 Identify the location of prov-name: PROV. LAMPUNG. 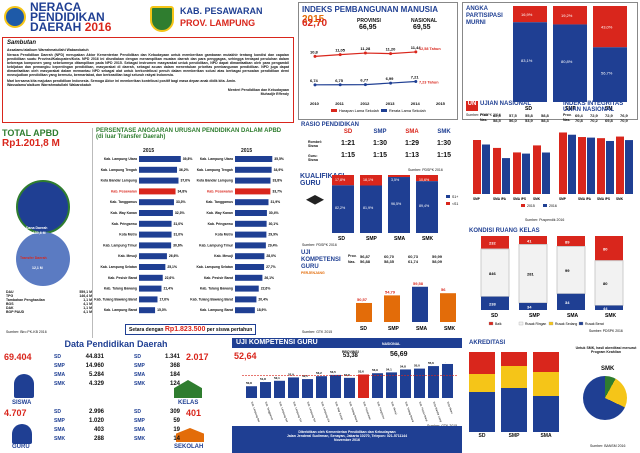
(218, 23).